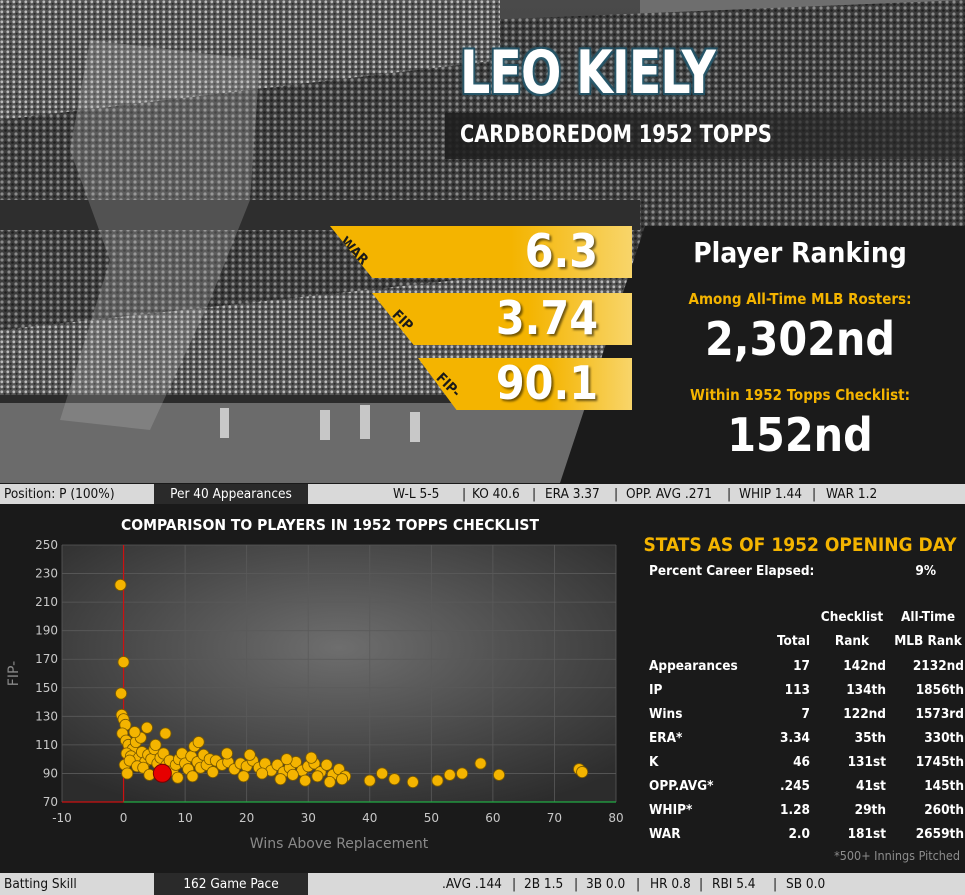  I want to click on stat-total: 3.34, so click(795, 738).